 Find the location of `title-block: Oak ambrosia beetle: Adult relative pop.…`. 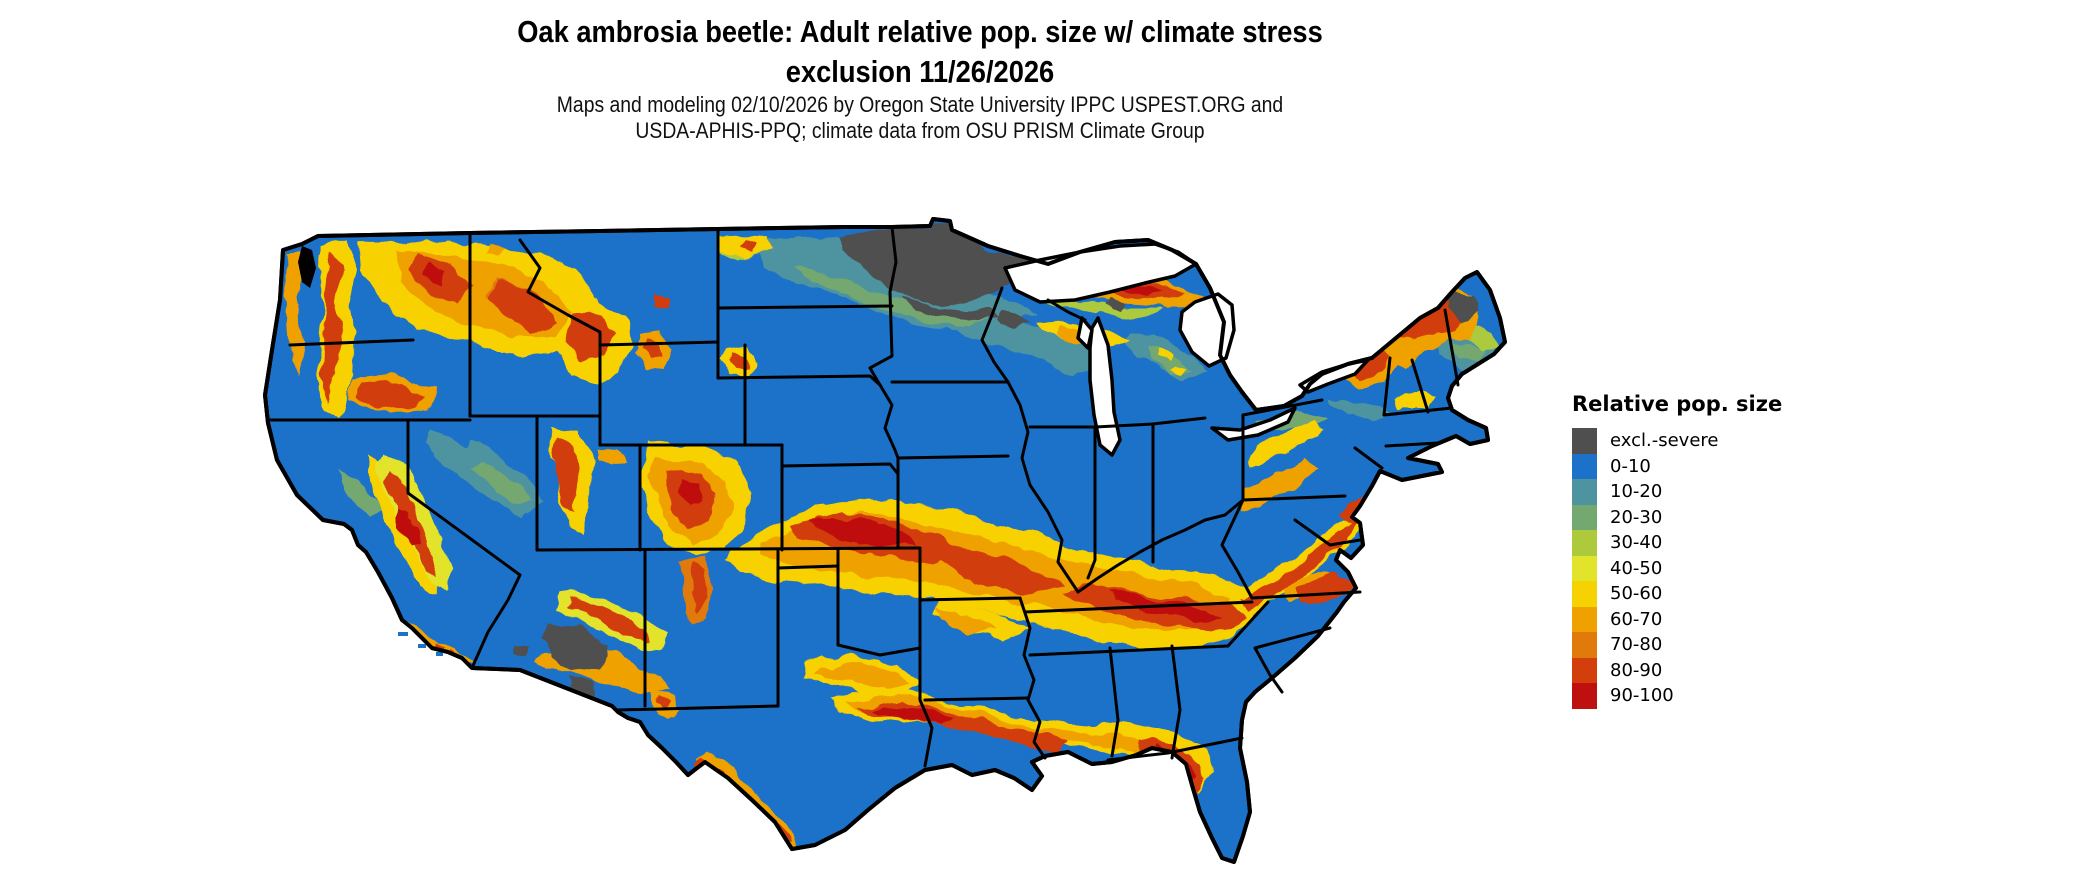

title-block: Oak ambrosia beetle: Adult relative pop.… is located at coordinates (920, 52).